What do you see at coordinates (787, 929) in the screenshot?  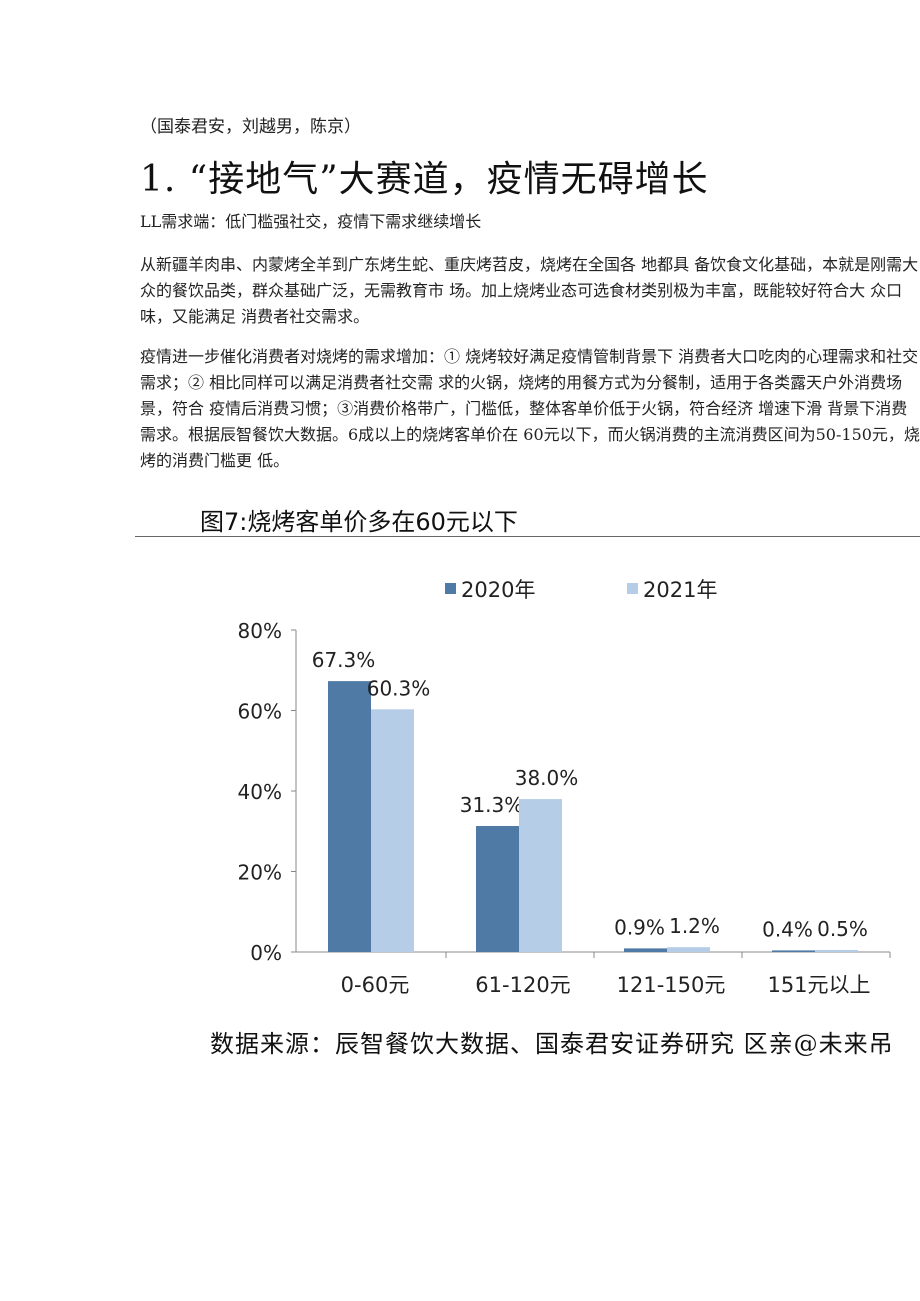 I see `data-label: 0.4%` at bounding box center [787, 929].